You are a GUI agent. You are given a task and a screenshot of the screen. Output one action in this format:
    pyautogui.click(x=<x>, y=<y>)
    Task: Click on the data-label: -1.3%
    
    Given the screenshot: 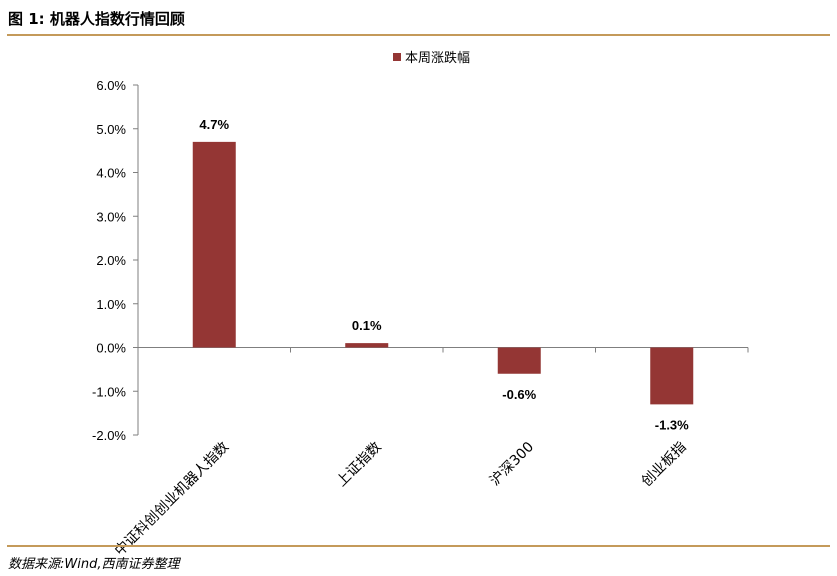 What is the action you would take?
    pyautogui.click(x=672, y=424)
    